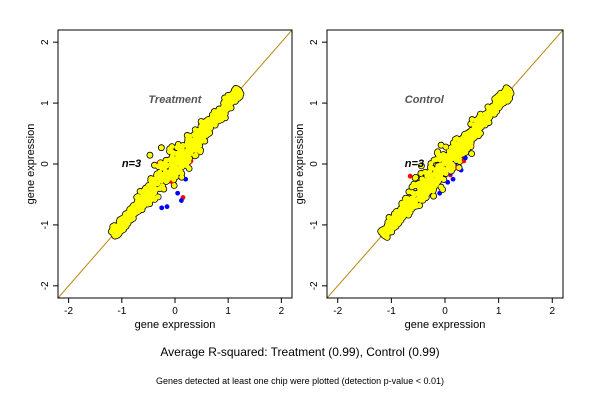 The width and height of the screenshot is (600, 400). What do you see at coordinates (175, 325) in the screenshot?
I see `treatment-x-axis-title: gene expression` at bounding box center [175, 325].